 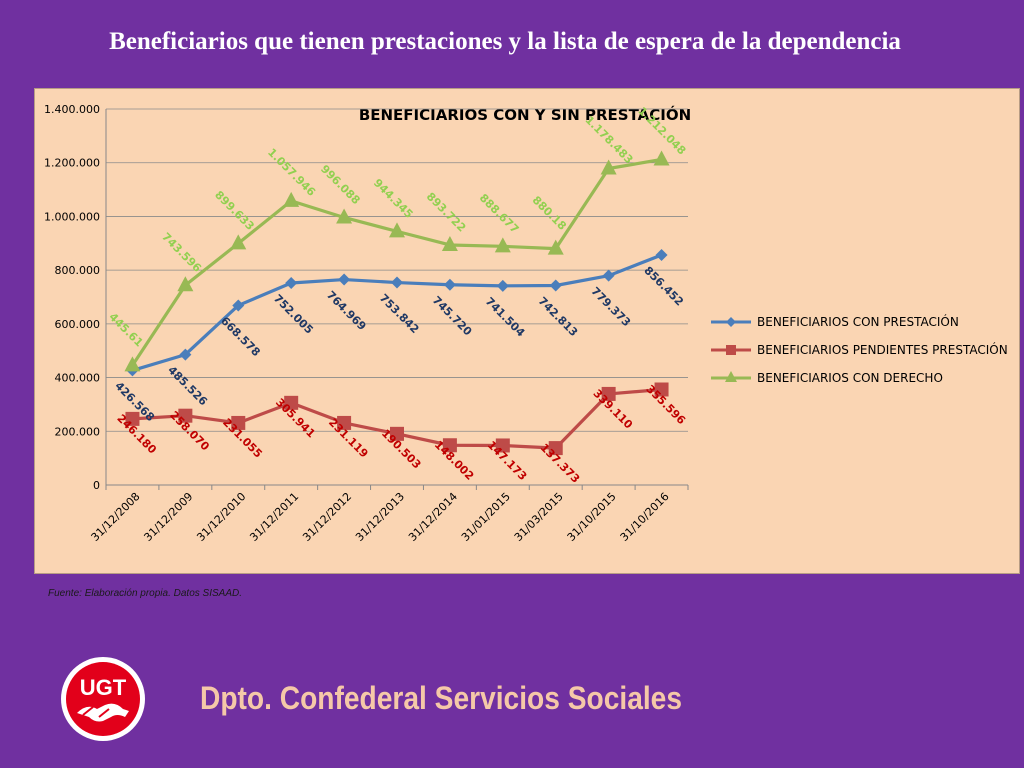 What do you see at coordinates (78, 270) in the screenshot?
I see `y-tick-label: 800.000` at bounding box center [78, 270].